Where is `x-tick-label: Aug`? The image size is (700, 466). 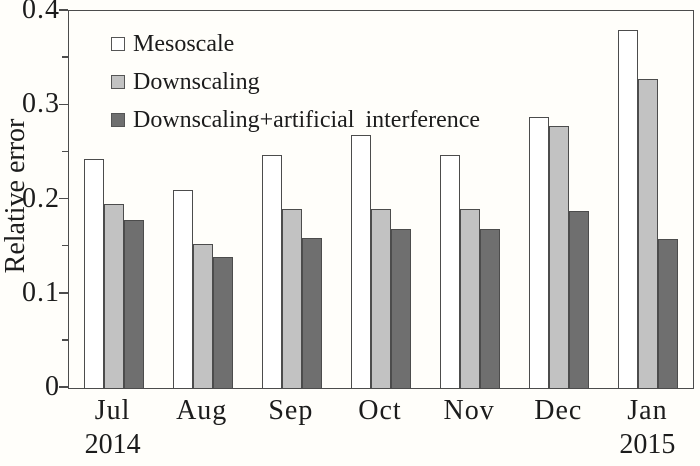
x-tick-label: Aug is located at coordinates (202, 410).